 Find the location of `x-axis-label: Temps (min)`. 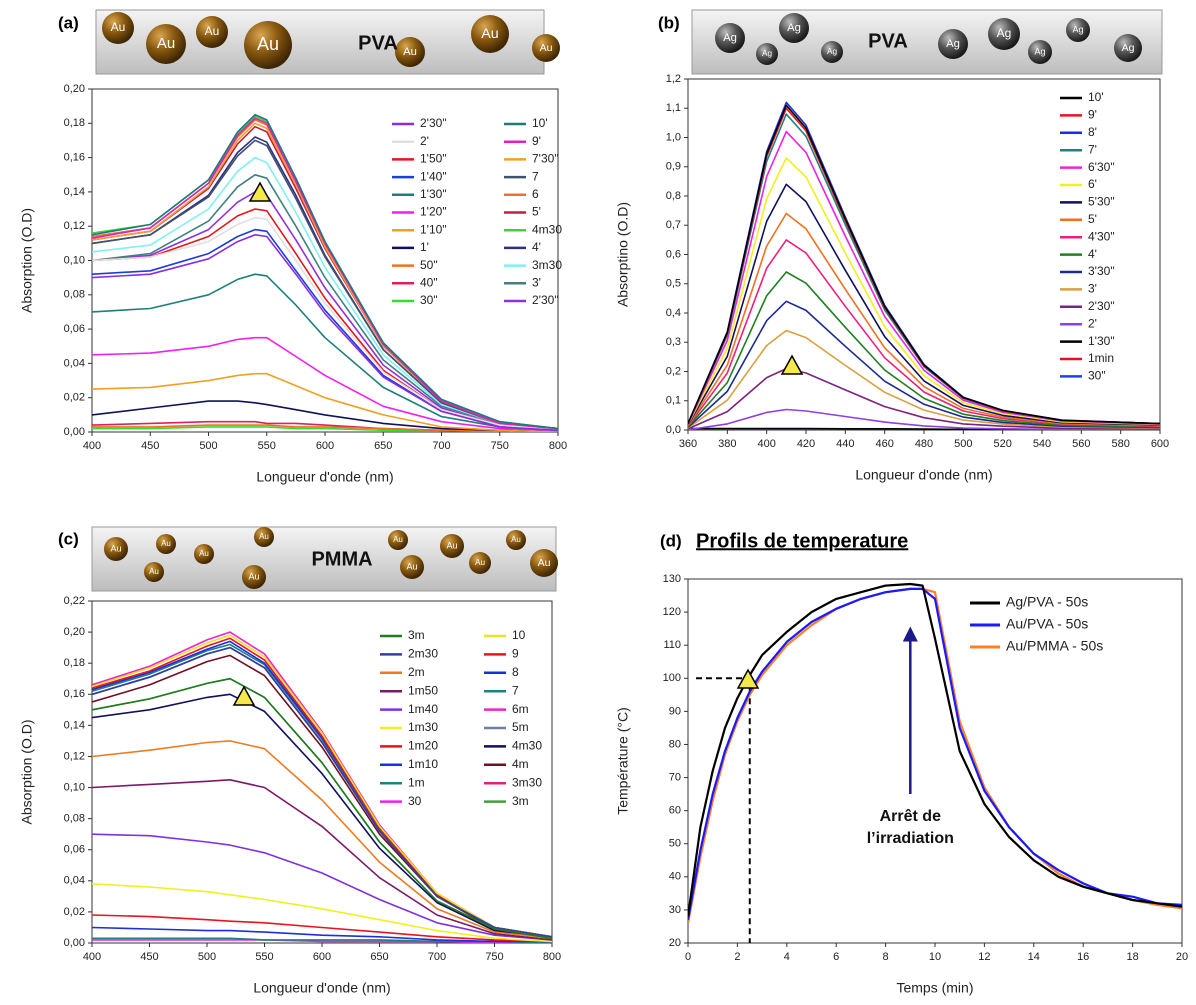

x-axis-label: Temps (min) is located at coordinates (934, 988).